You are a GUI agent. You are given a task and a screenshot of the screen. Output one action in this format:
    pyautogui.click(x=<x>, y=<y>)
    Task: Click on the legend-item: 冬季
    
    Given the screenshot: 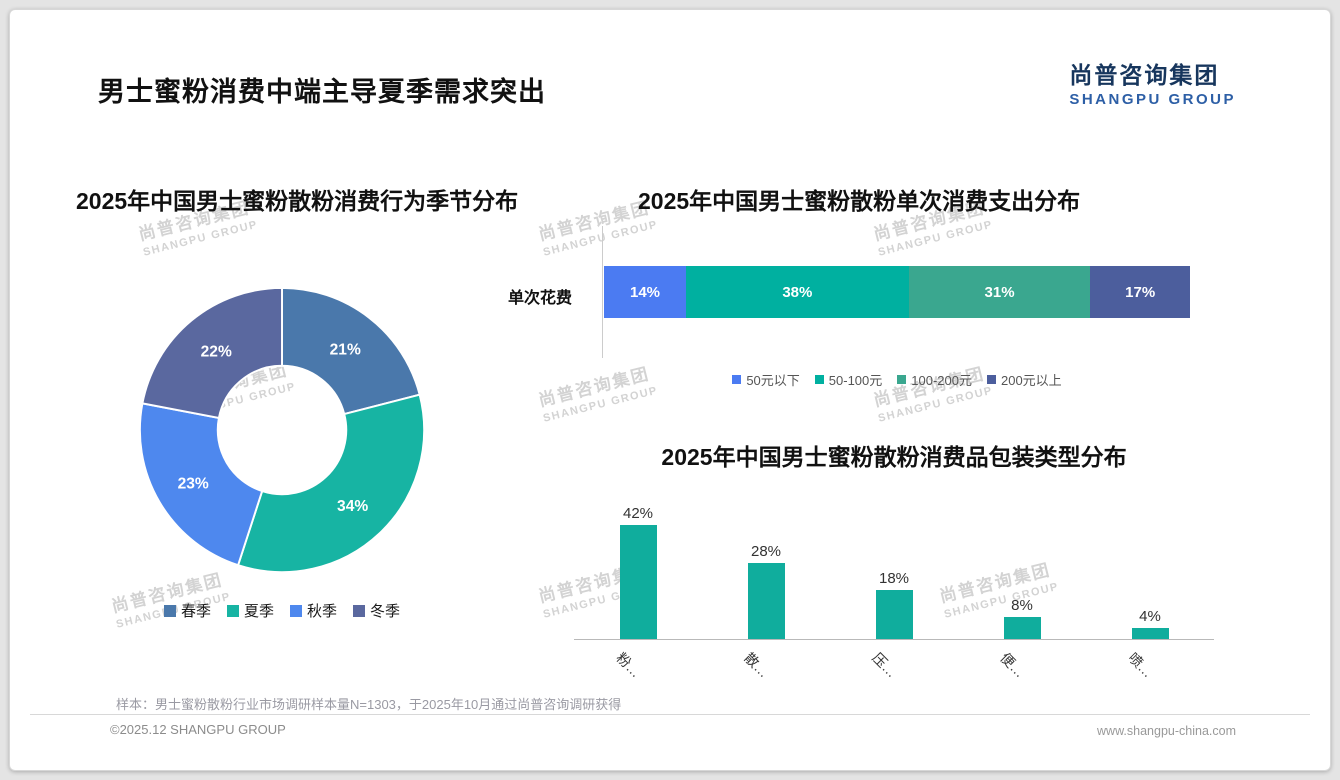 What is the action you would take?
    pyautogui.click(x=376, y=610)
    